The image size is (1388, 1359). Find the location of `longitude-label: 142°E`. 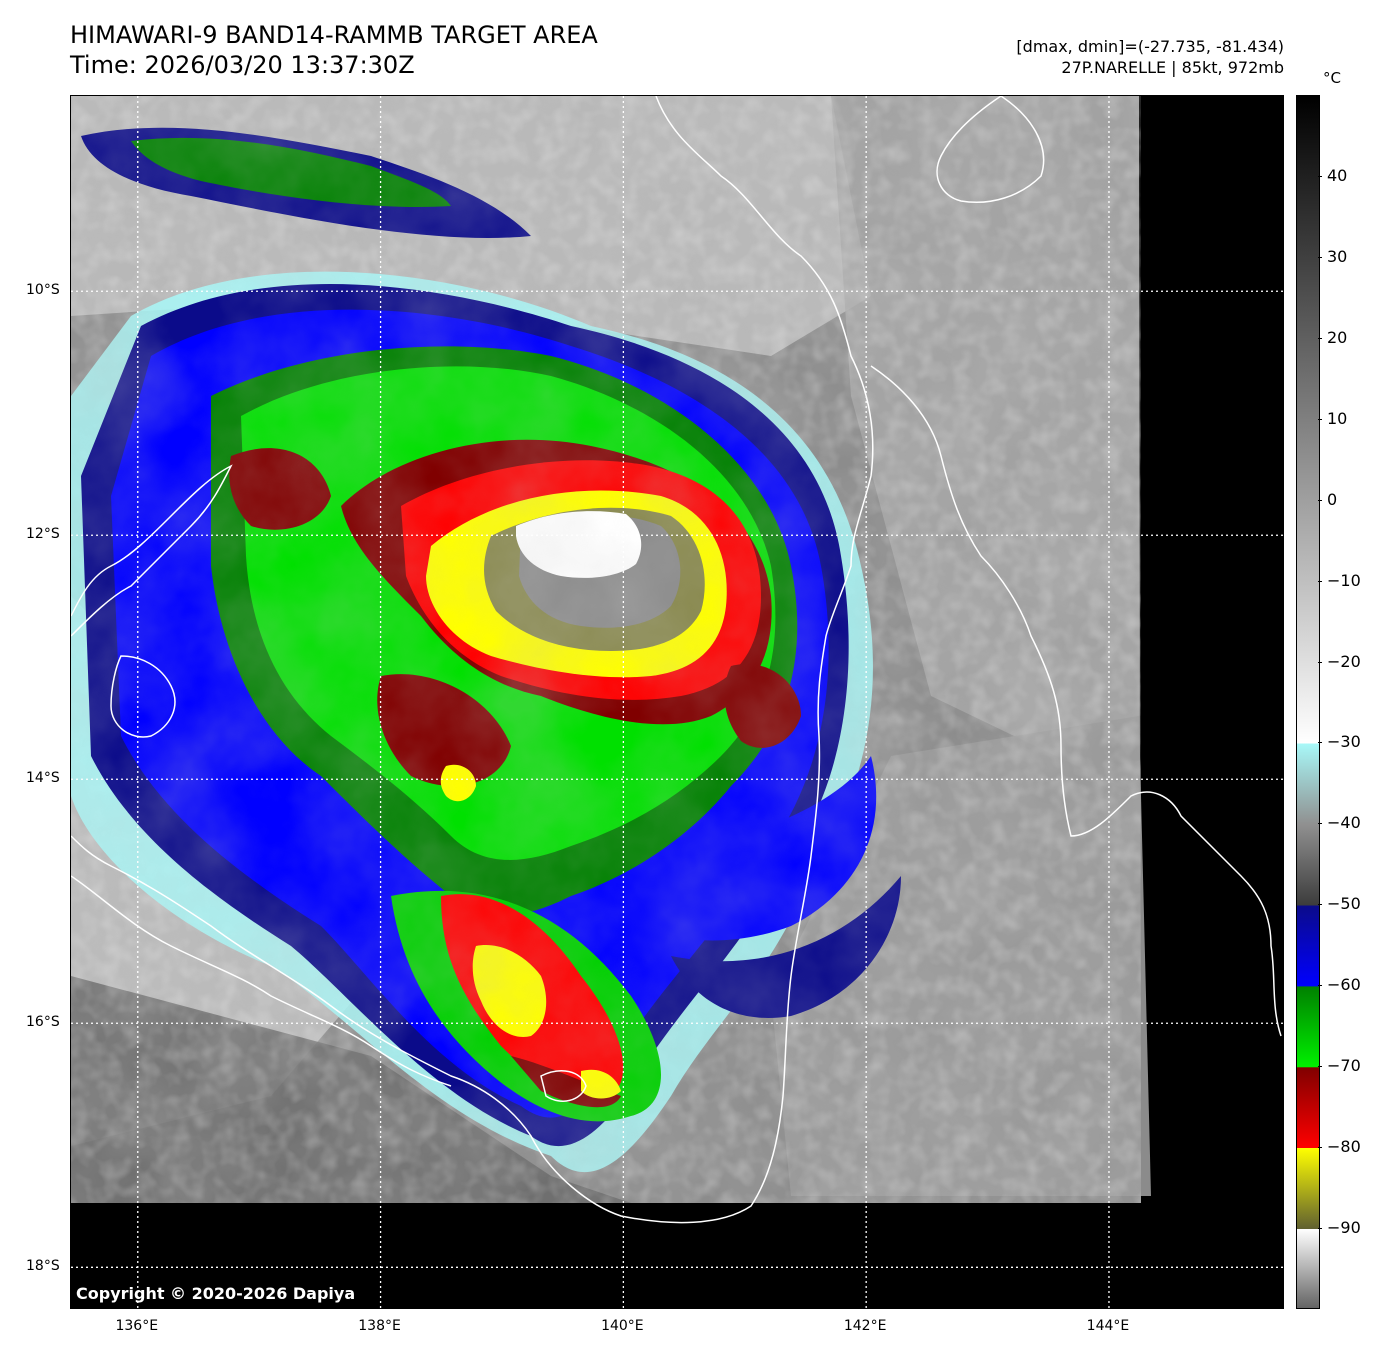

longitude-label: 142°E is located at coordinates (865, 1326).